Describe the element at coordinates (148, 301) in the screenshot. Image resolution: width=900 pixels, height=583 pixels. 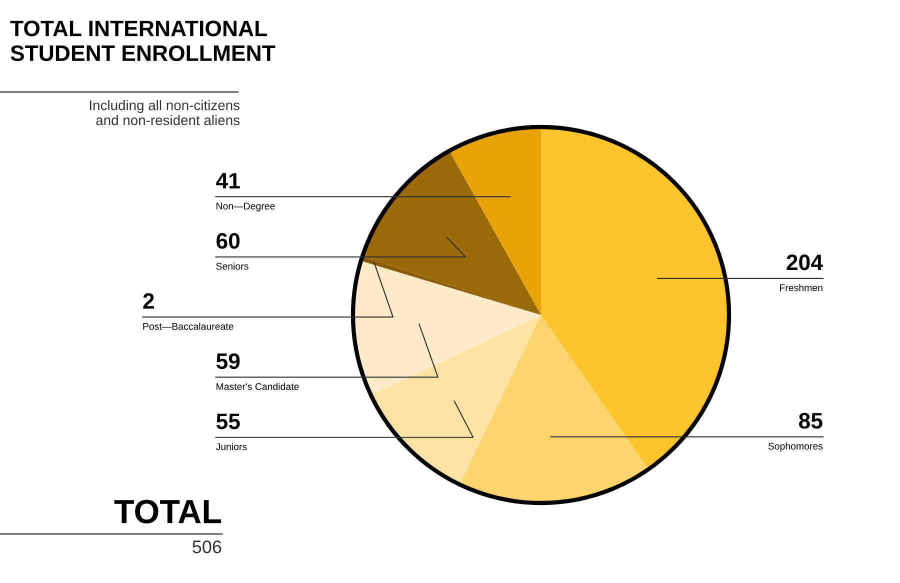
I see `data-label: 2` at that location.